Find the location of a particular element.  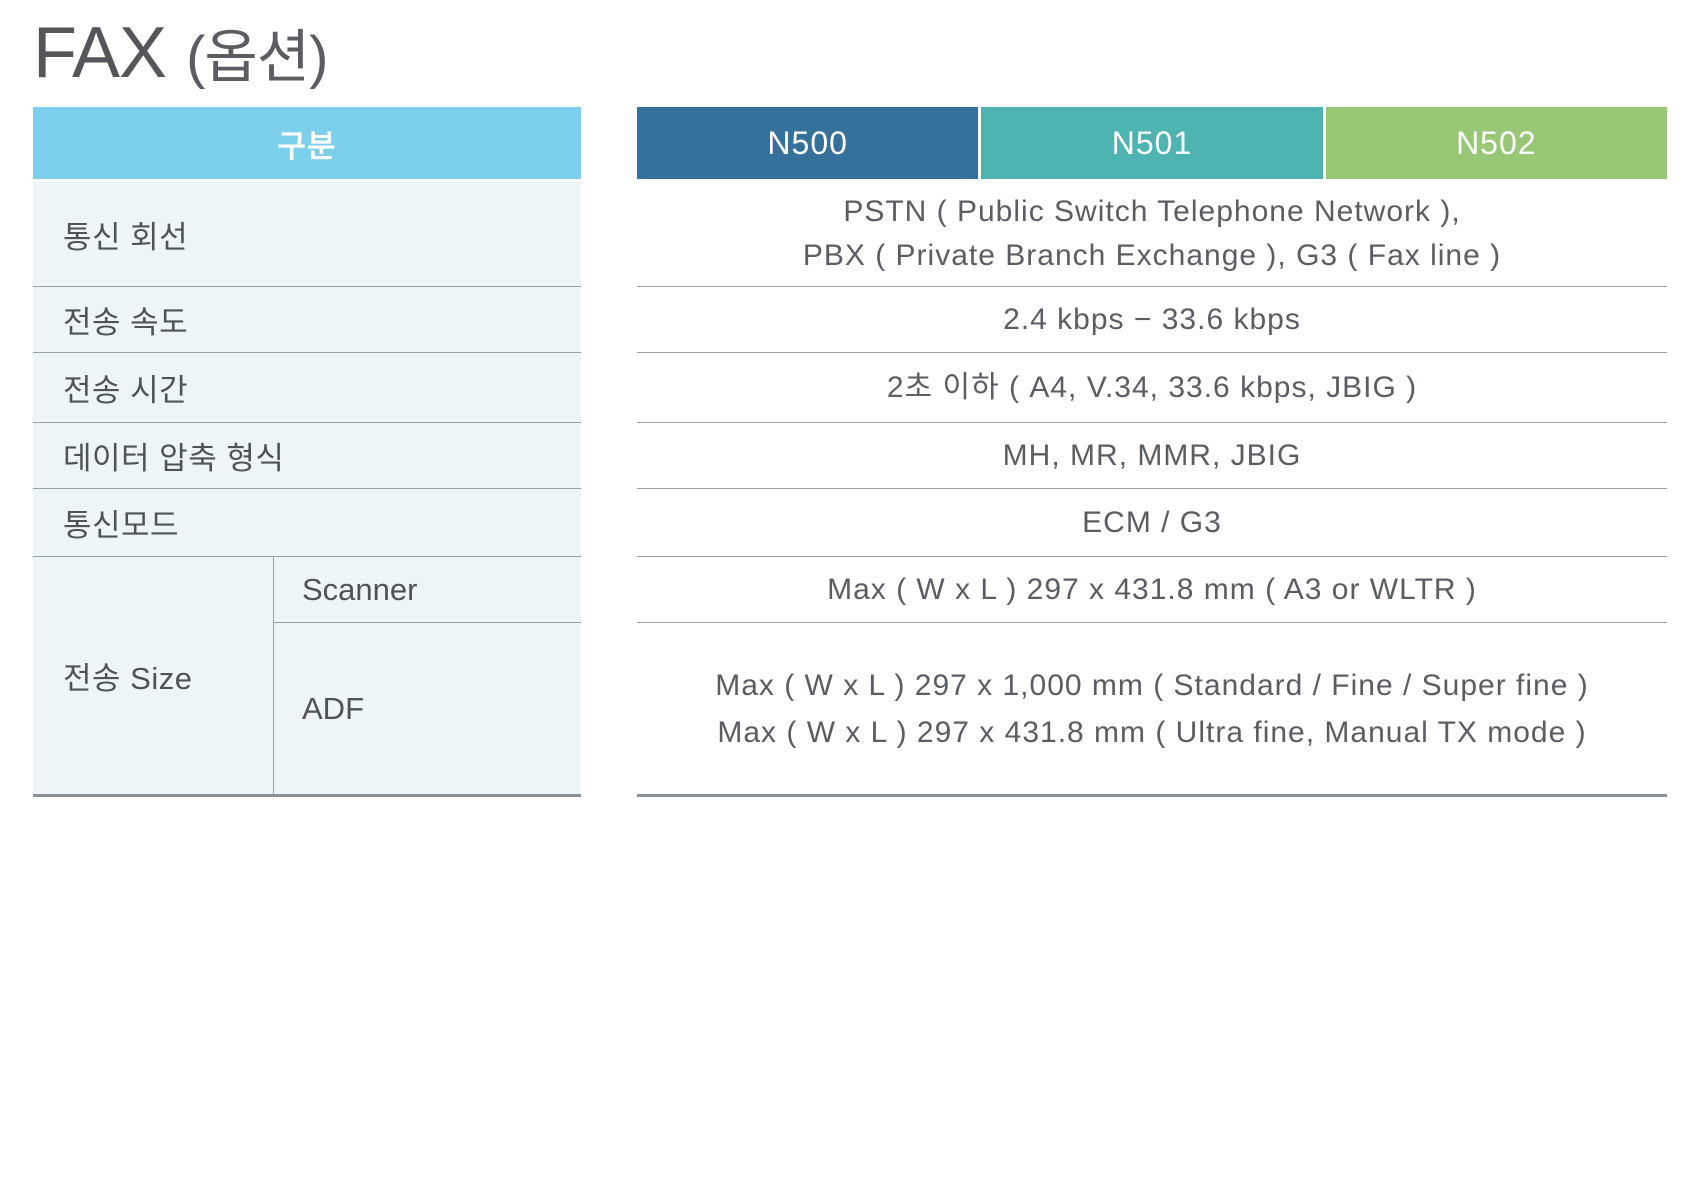

page-title: FAX (옵션) is located at coordinates (180, 52).